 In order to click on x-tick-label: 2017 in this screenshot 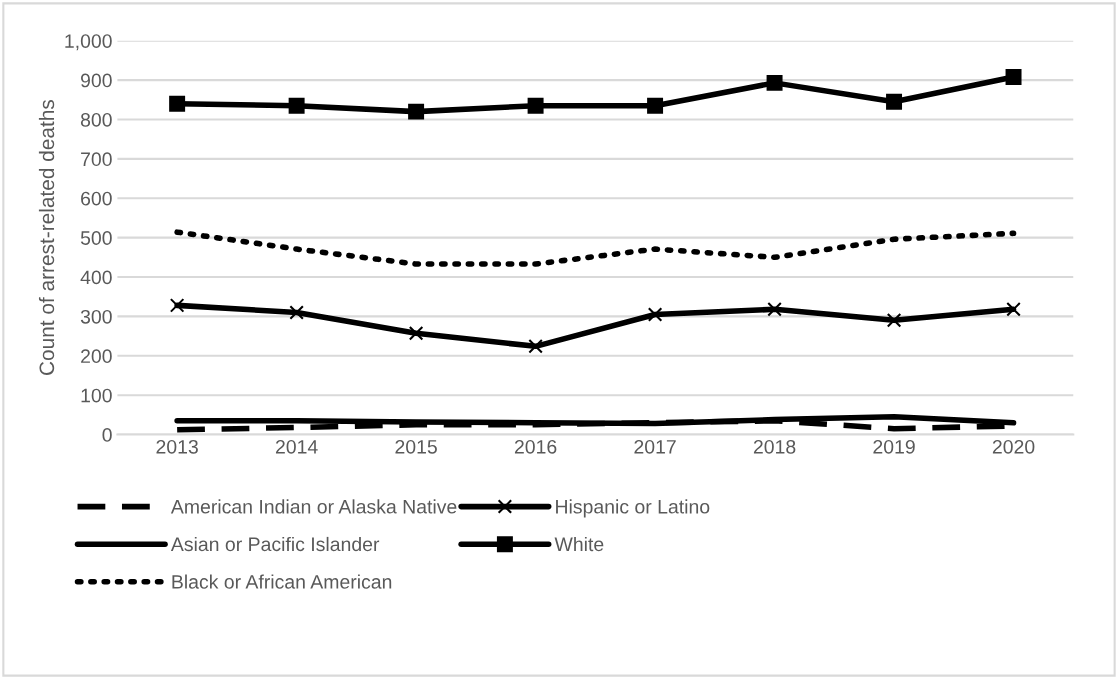, I will do `click(655, 446)`.